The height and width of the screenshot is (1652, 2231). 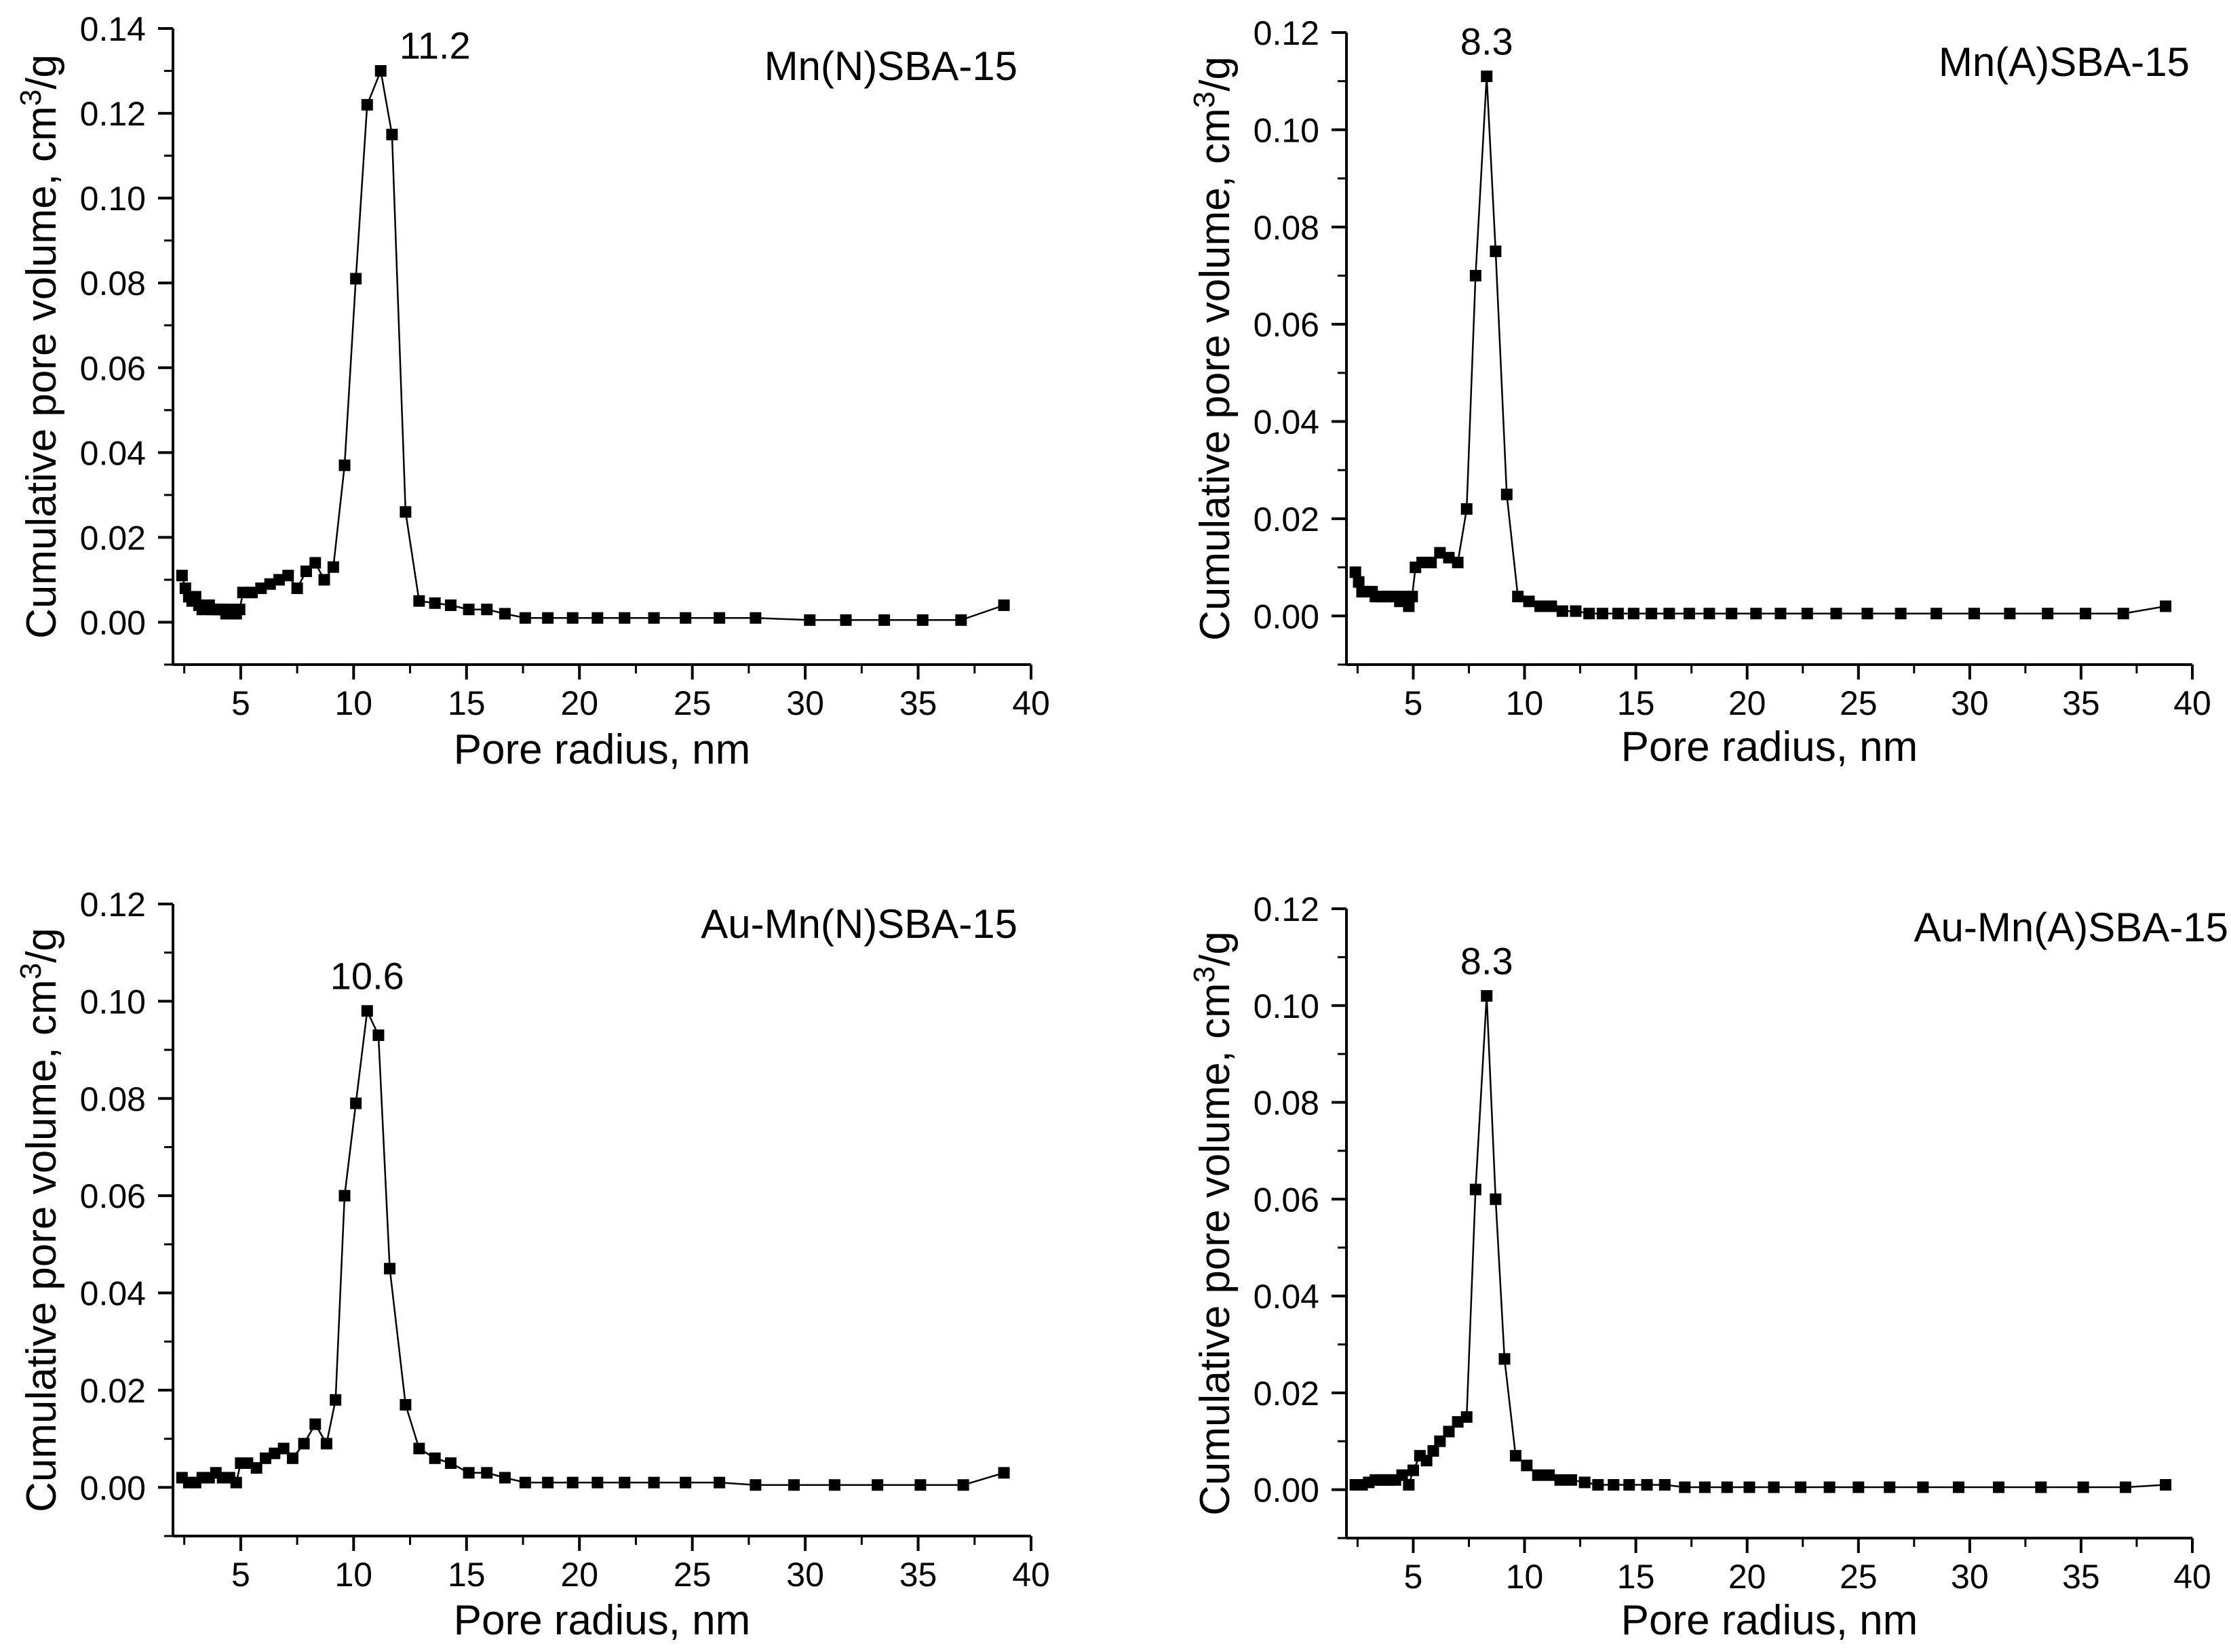 What do you see at coordinates (467, 1575) in the screenshot?
I see `x-tick-label: 15` at bounding box center [467, 1575].